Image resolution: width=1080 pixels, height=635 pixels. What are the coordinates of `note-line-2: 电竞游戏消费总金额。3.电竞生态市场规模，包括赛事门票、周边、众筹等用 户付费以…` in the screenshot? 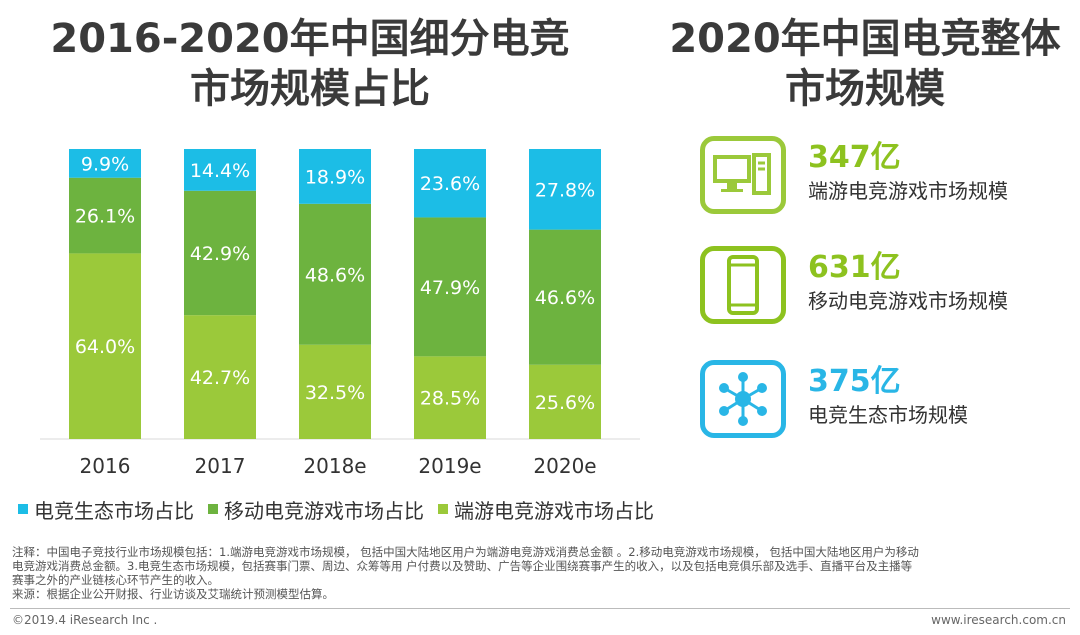 It's located at (462, 566).